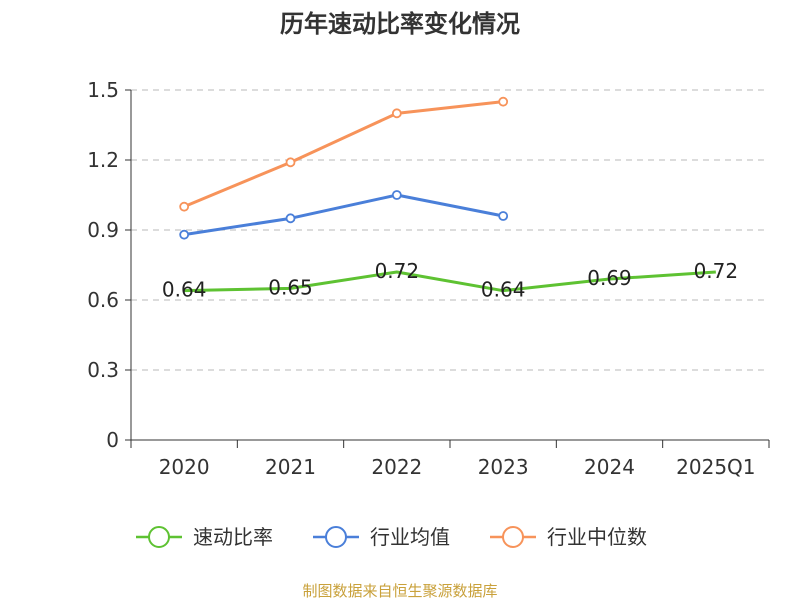 Image resolution: width=800 pixels, height=600 pixels. I want to click on source-note: 制图数据来自恒生聚源数据库, so click(399, 591).